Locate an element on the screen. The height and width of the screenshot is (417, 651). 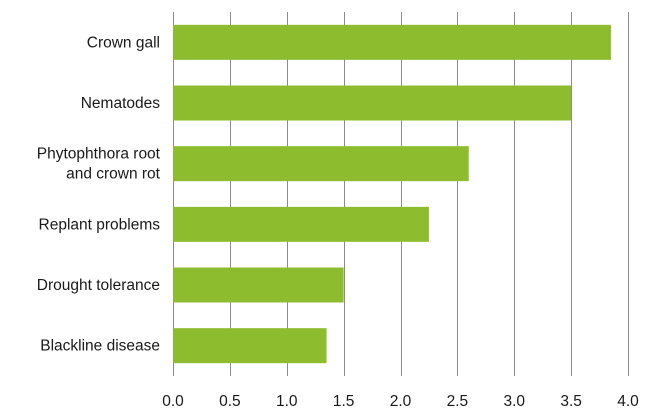
x-tick-label: 1.0 is located at coordinates (287, 401).